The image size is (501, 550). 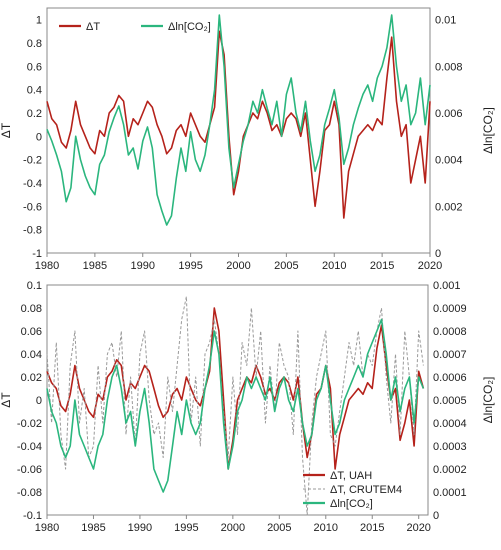 What do you see at coordinates (449, 207) in the screenshot?
I see `top-y-right-tick-label: 0.002` at bounding box center [449, 207].